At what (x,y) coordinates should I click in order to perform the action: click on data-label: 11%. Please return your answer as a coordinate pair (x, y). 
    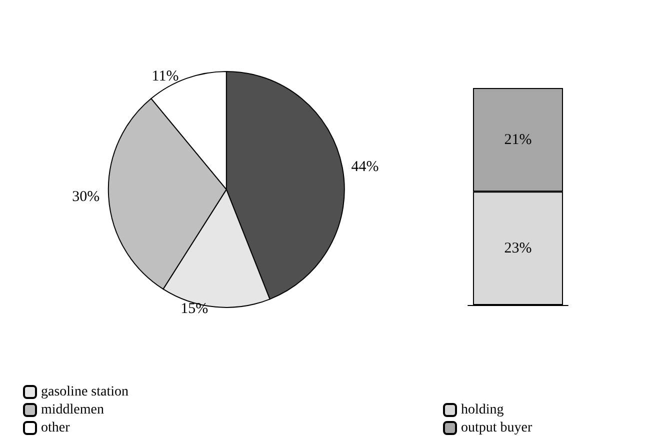
    Looking at the image, I should click on (165, 76).